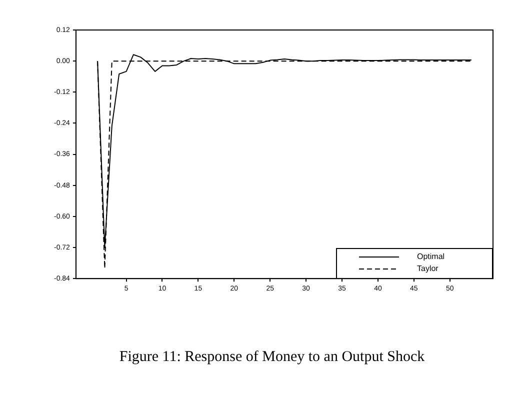 This screenshot has width=523, height=394. What do you see at coordinates (272, 356) in the screenshot?
I see `text: Figure 11: Response of Money to an Output Shock` at bounding box center [272, 356].